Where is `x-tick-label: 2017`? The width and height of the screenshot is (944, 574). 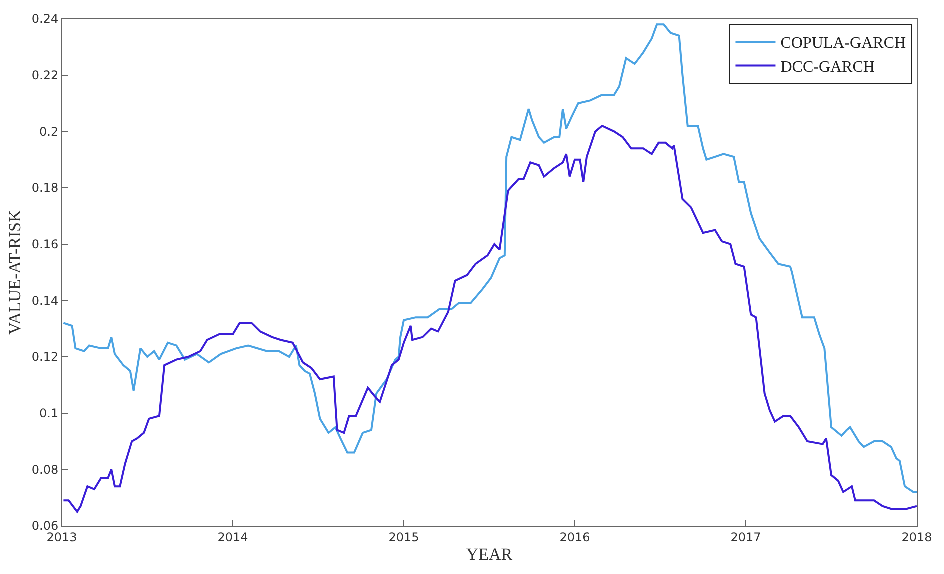
x-tick-label: 2017 is located at coordinates (746, 537).